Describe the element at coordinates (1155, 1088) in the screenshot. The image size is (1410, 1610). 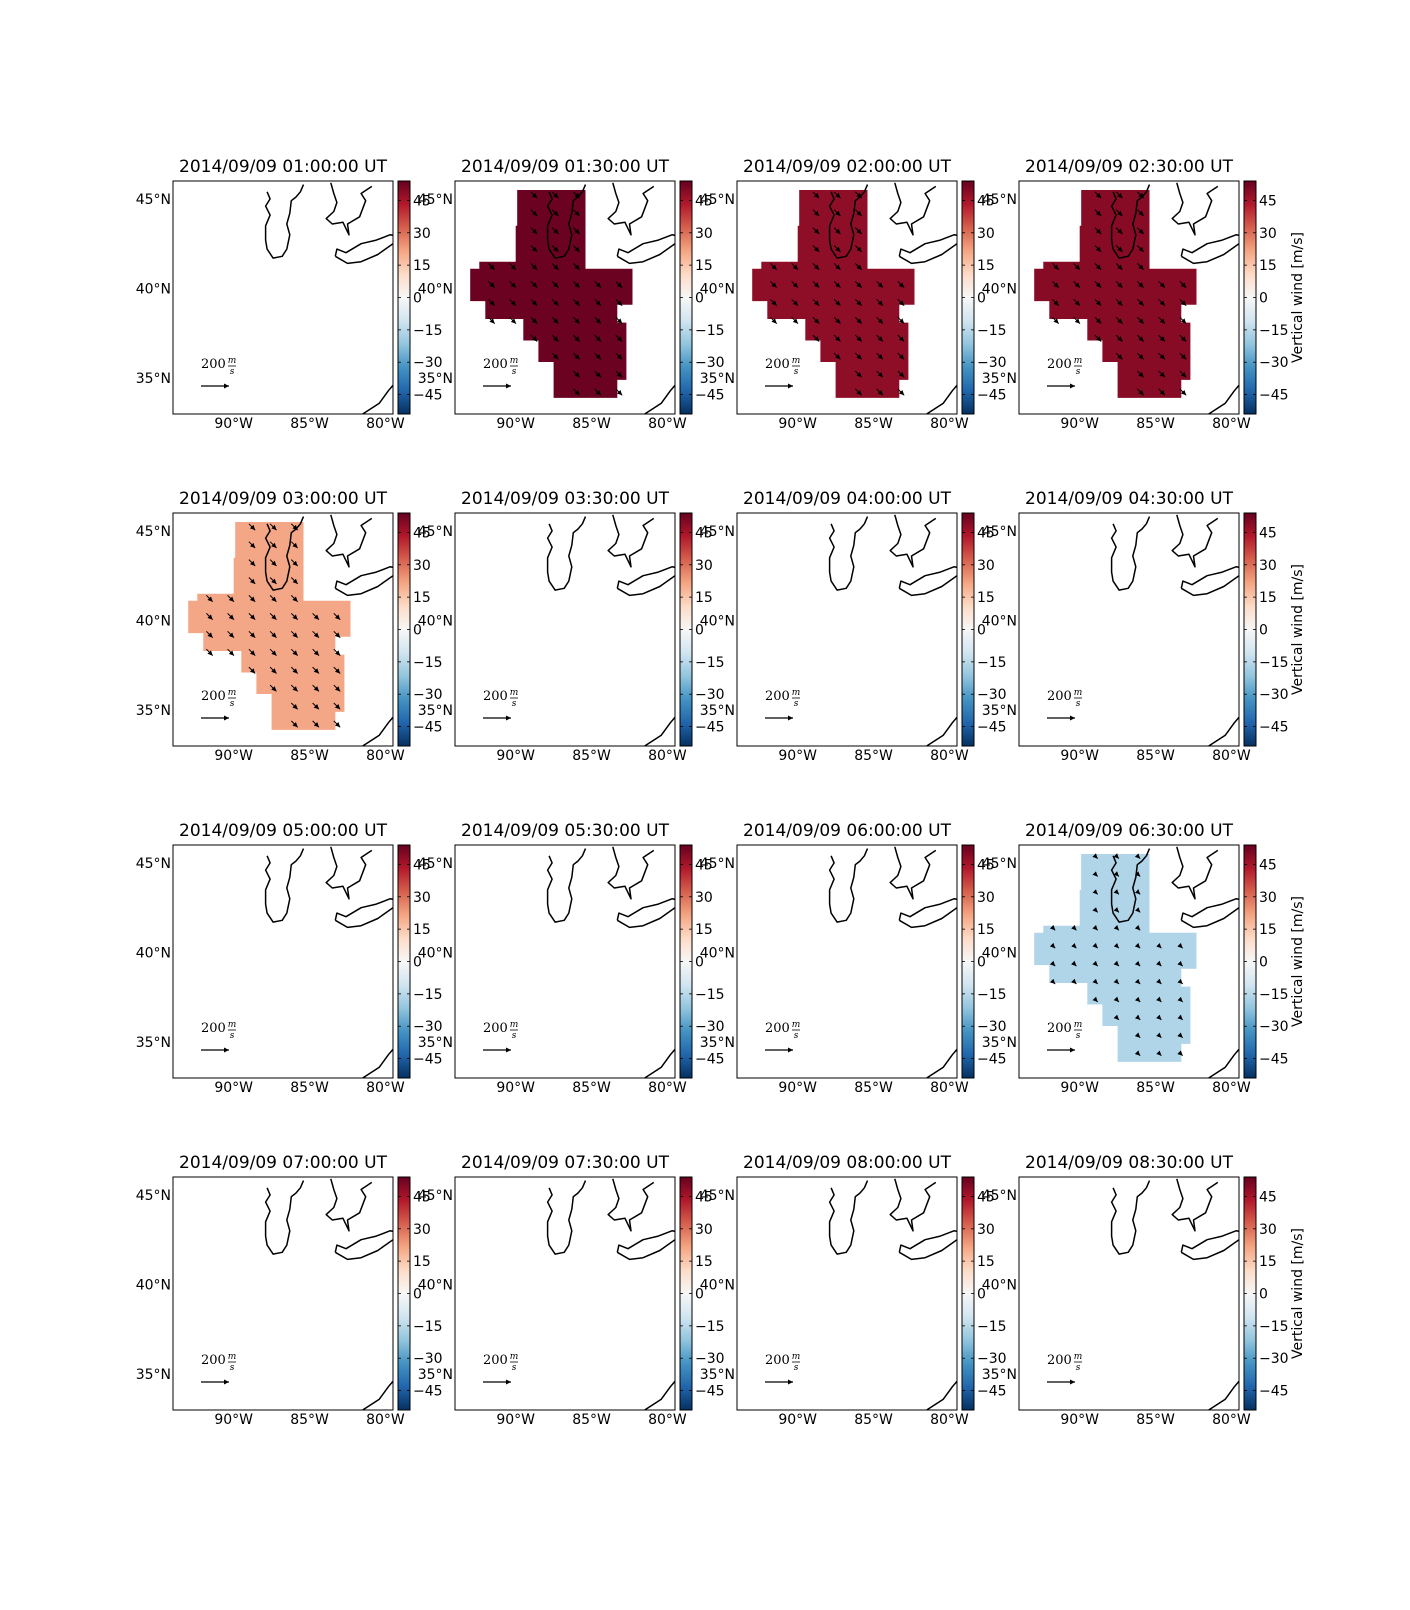
I see `x-tick-label: 85°W` at that location.